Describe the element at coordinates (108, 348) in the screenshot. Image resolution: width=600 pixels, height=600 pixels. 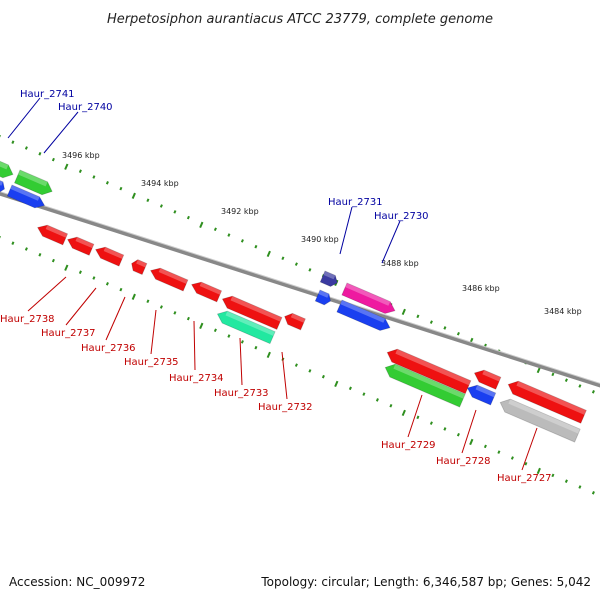
I see `gene-label: Haur_2736` at that location.